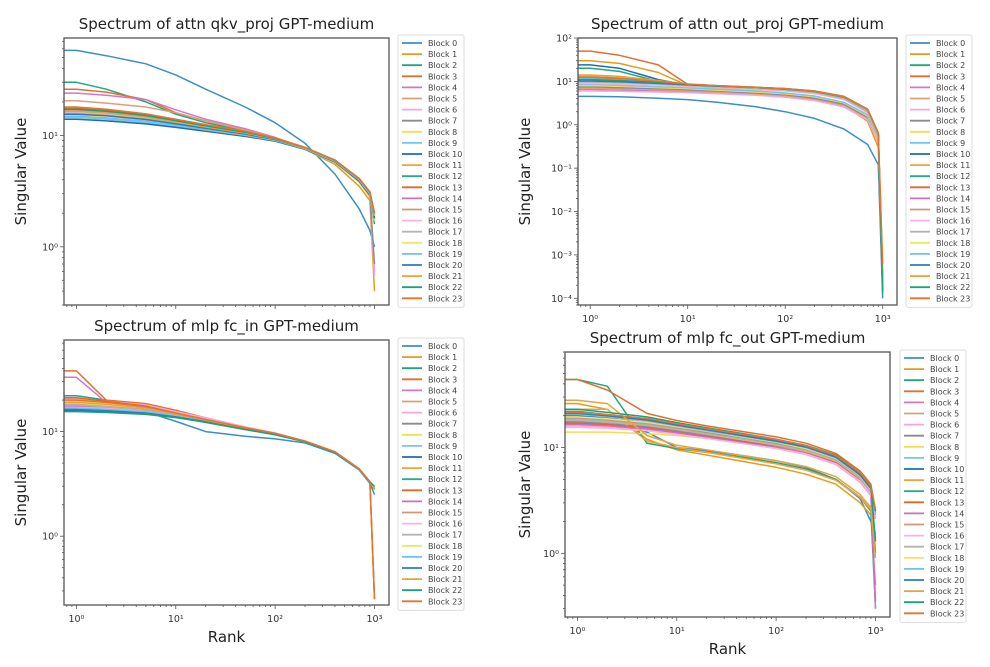 The image size is (990, 667). I want to click on legend-label: Block 14, so click(445, 501).